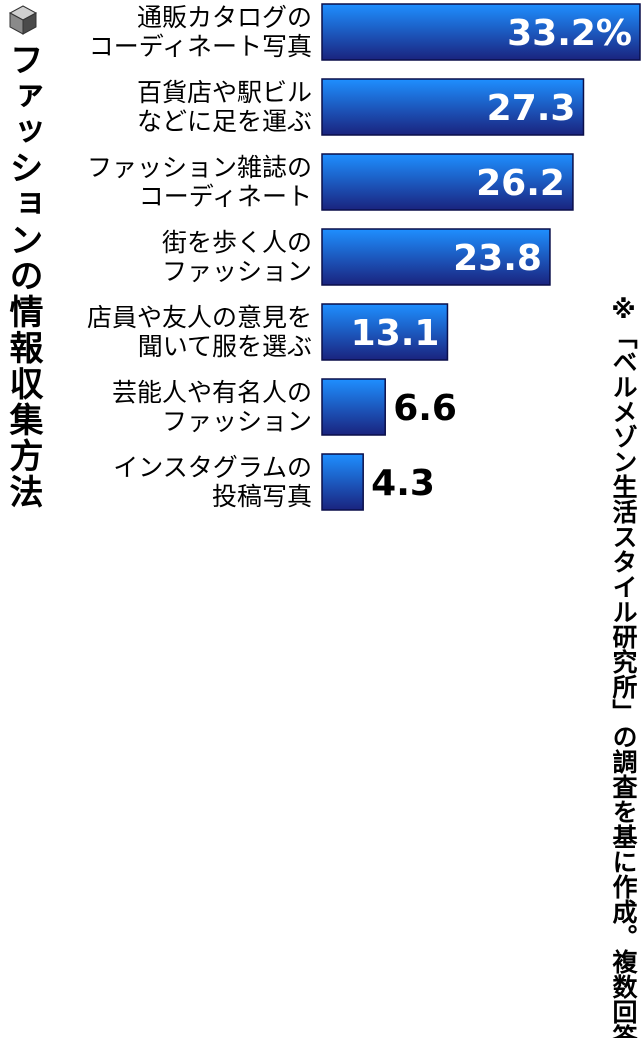 The height and width of the screenshot is (1038, 644). Describe the element at coordinates (212, 392) in the screenshot. I see `category-label-6-line-1: 芸能人や有名人の` at that location.